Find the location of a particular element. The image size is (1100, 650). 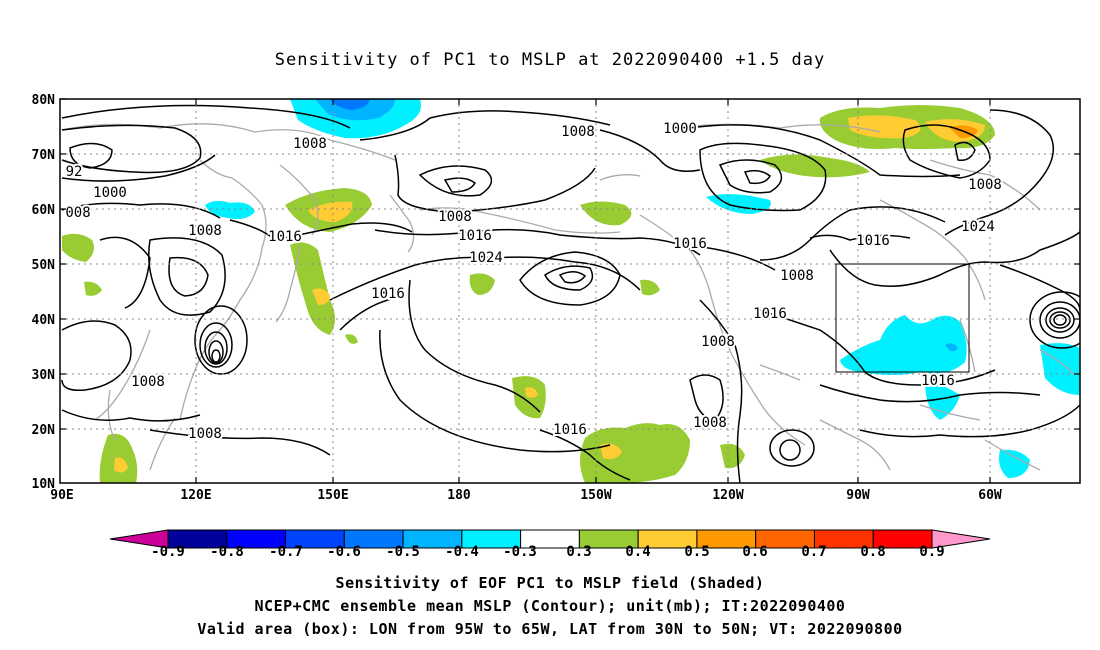

colorbar-label: -0.4 is located at coordinates (462, 552).